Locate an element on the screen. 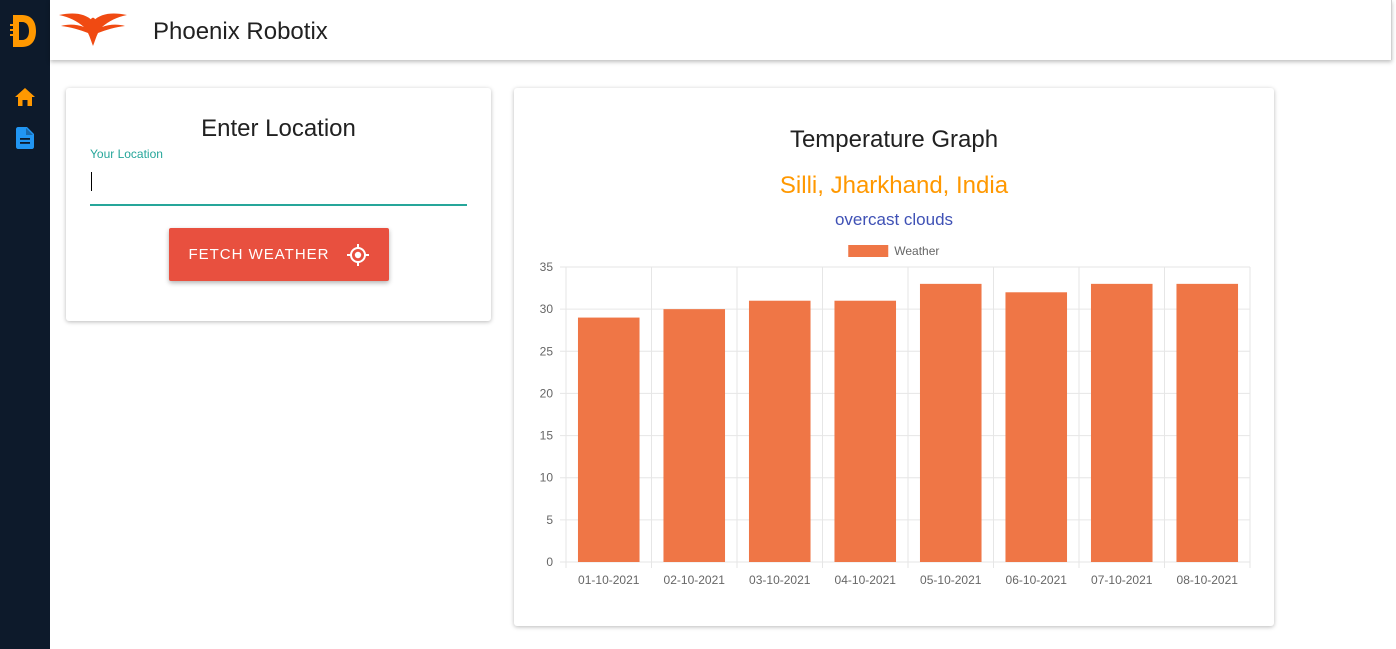 This screenshot has width=1396, height=649. legend-swatch is located at coordinates (868, 251).